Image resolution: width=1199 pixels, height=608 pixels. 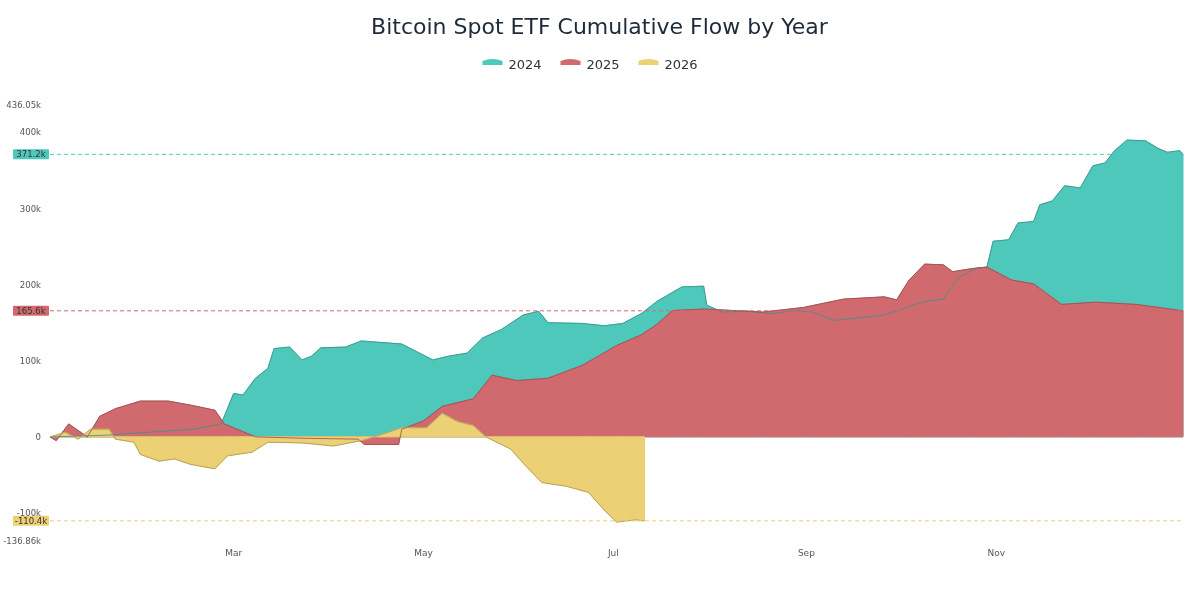 I want to click on x-tick-label: Sep, so click(x=806, y=553).